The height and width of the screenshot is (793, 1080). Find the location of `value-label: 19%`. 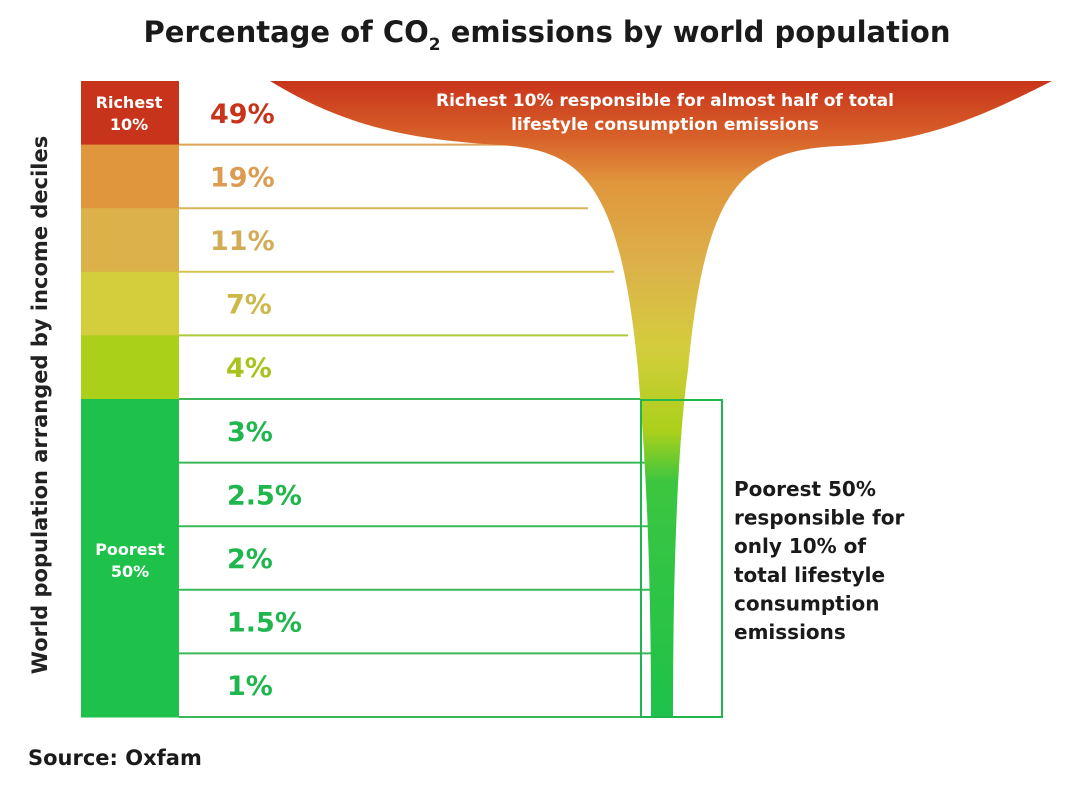

value-label: 19% is located at coordinates (242, 177).